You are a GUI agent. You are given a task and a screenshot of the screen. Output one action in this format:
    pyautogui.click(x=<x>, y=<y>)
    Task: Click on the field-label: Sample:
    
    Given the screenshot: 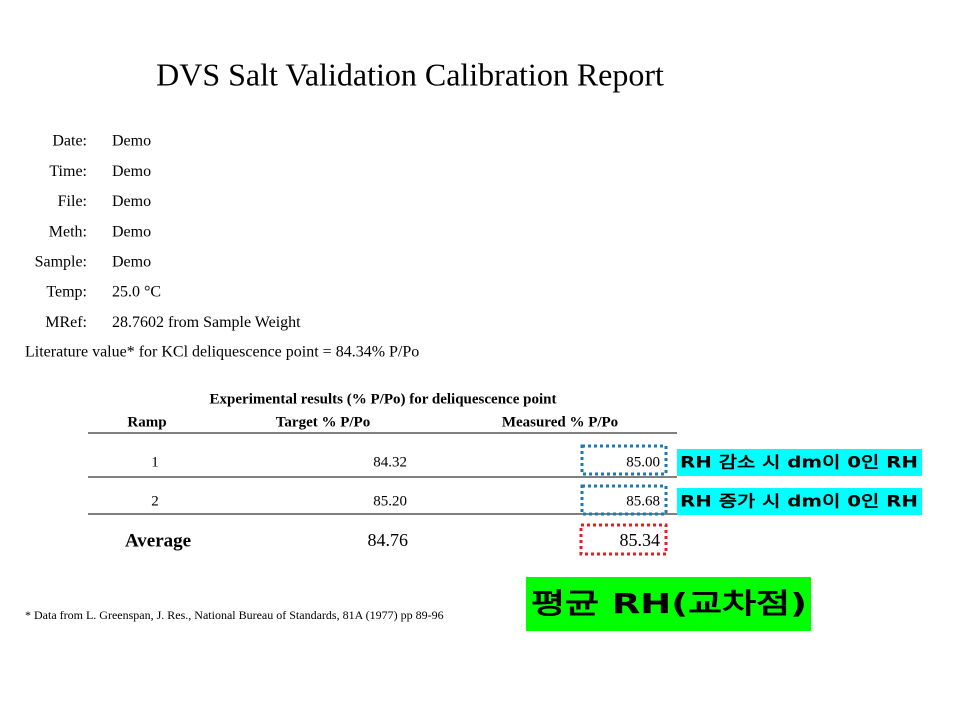 What is the action you would take?
    pyautogui.click(x=61, y=261)
    